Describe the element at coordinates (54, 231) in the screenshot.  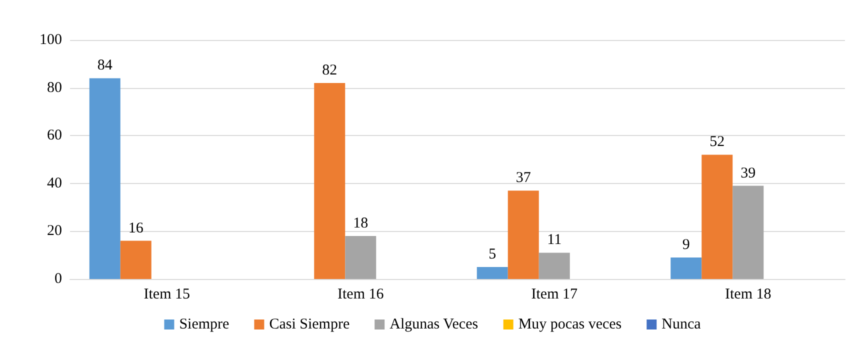
I see `y-tick-label: 20` at that location.